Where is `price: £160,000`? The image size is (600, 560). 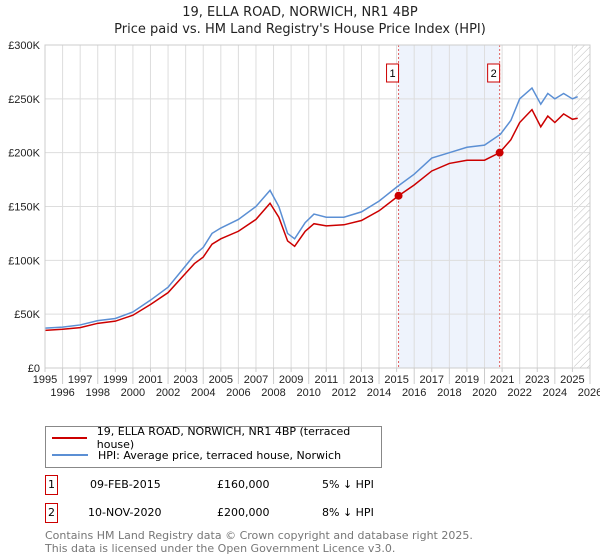 price: £160,000 is located at coordinates (243, 484).